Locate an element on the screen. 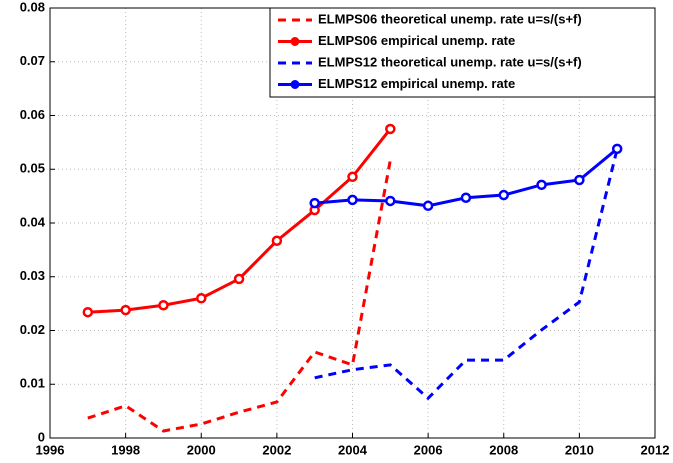 Image resolution: width=673 pixels, height=463 pixels. x-tick-label: 2008 is located at coordinates (503, 449).